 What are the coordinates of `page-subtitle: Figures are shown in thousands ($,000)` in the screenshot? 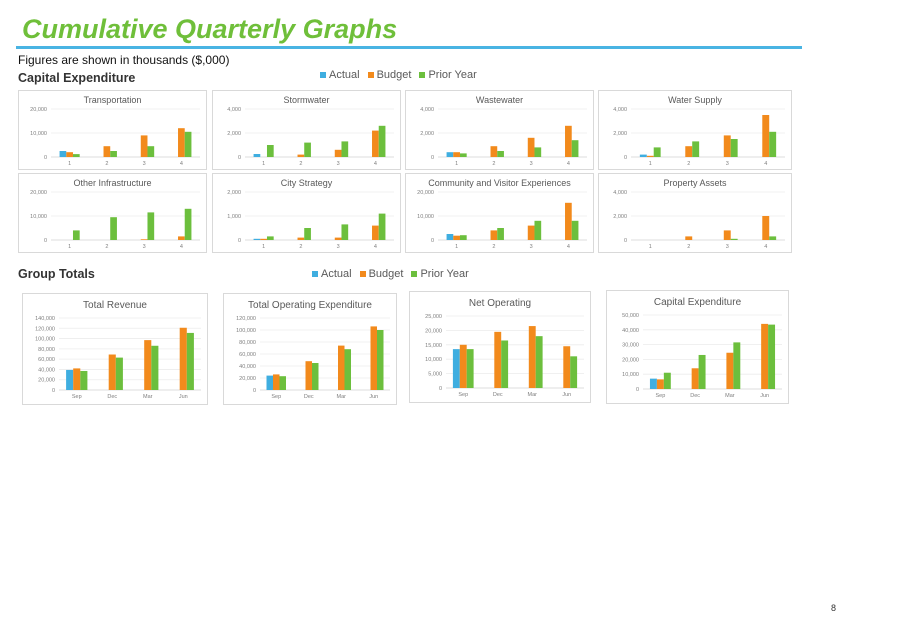 It's located at (124, 60).